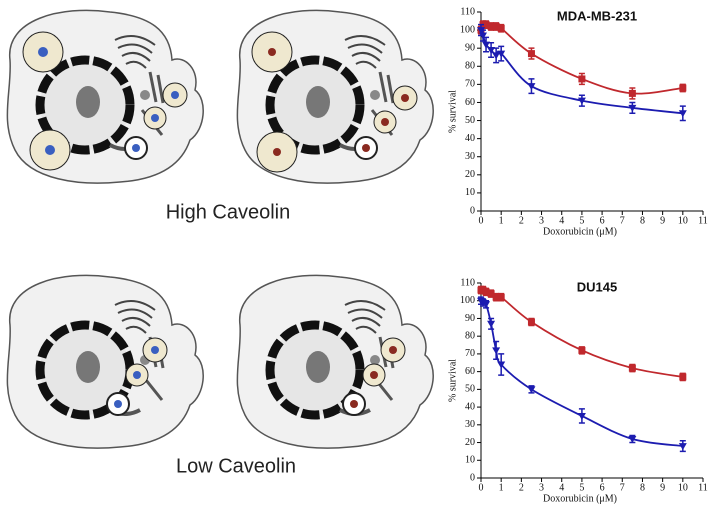 The width and height of the screenshot is (710, 506). I want to click on caption: High Caveolin, so click(228, 212).